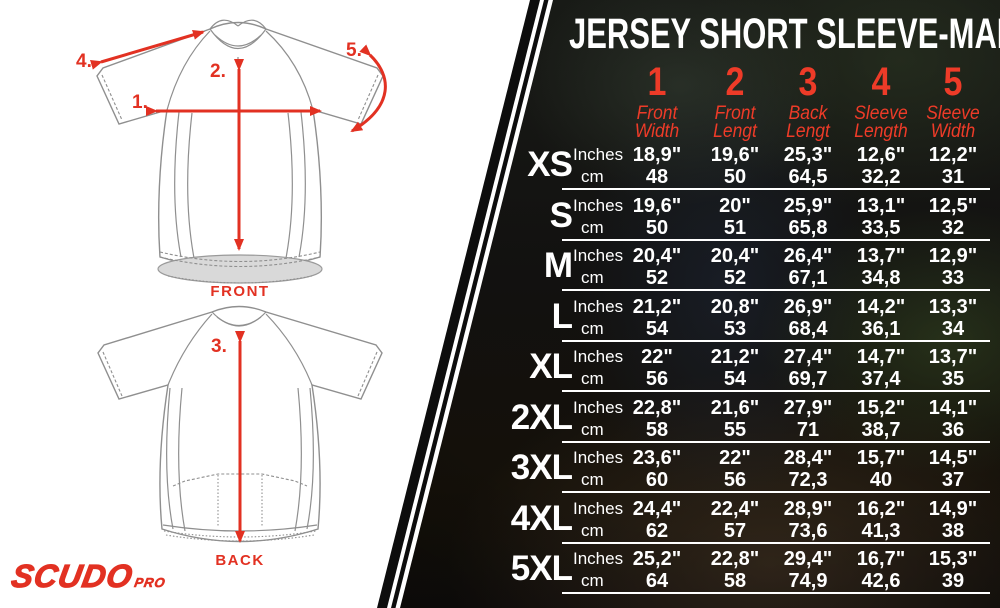 This screenshot has height=608, width=1000. I want to click on value-cm: 69,7, so click(808, 379).